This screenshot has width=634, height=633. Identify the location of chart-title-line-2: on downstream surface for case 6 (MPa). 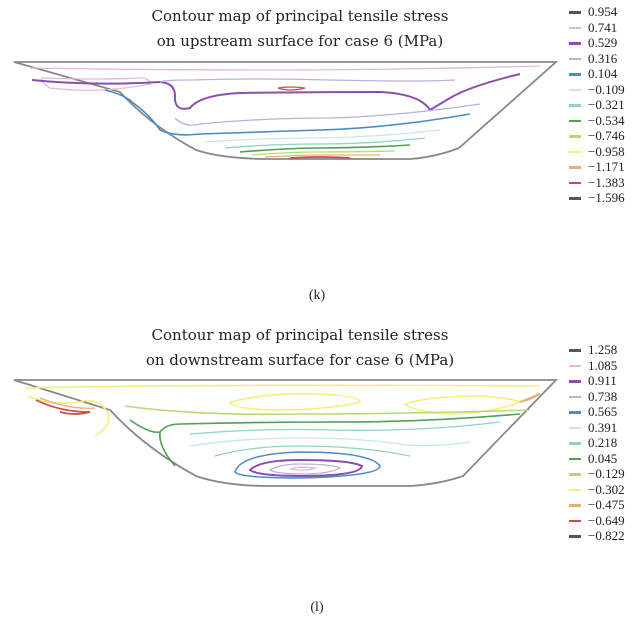
(300, 360).